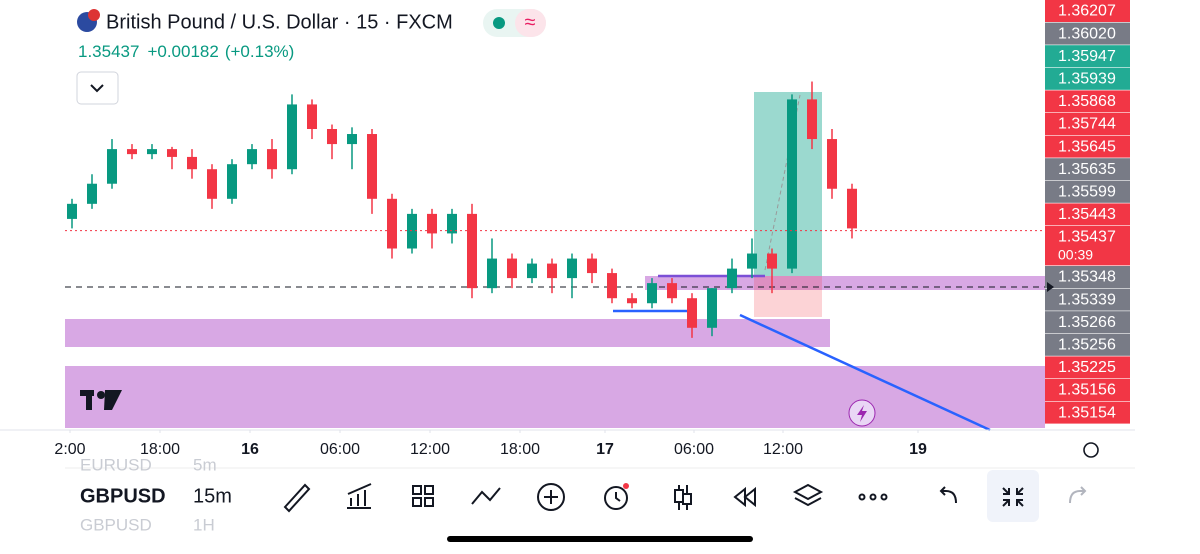  Describe the element at coordinates (605, 449) in the screenshot. I see `x-tick-label: 17` at that location.